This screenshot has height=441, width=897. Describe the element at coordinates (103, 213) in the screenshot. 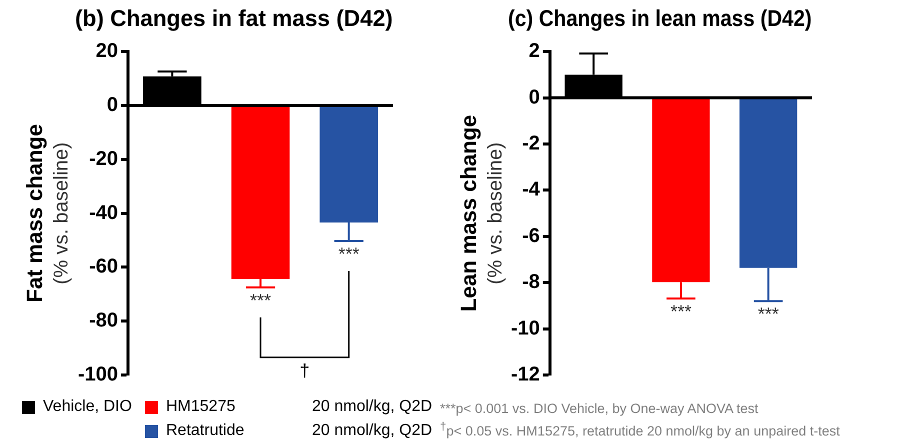

I see `y-tick-label: -40` at that location.